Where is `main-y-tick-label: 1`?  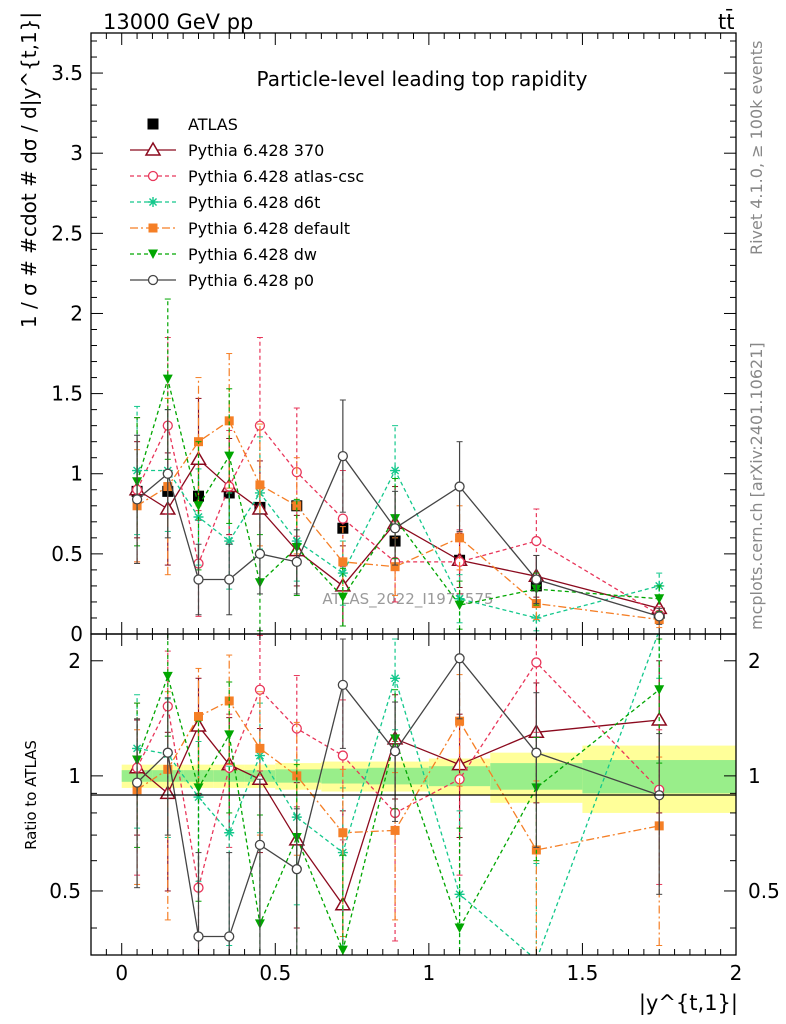 main-y-tick-label: 1 is located at coordinates (76, 474).